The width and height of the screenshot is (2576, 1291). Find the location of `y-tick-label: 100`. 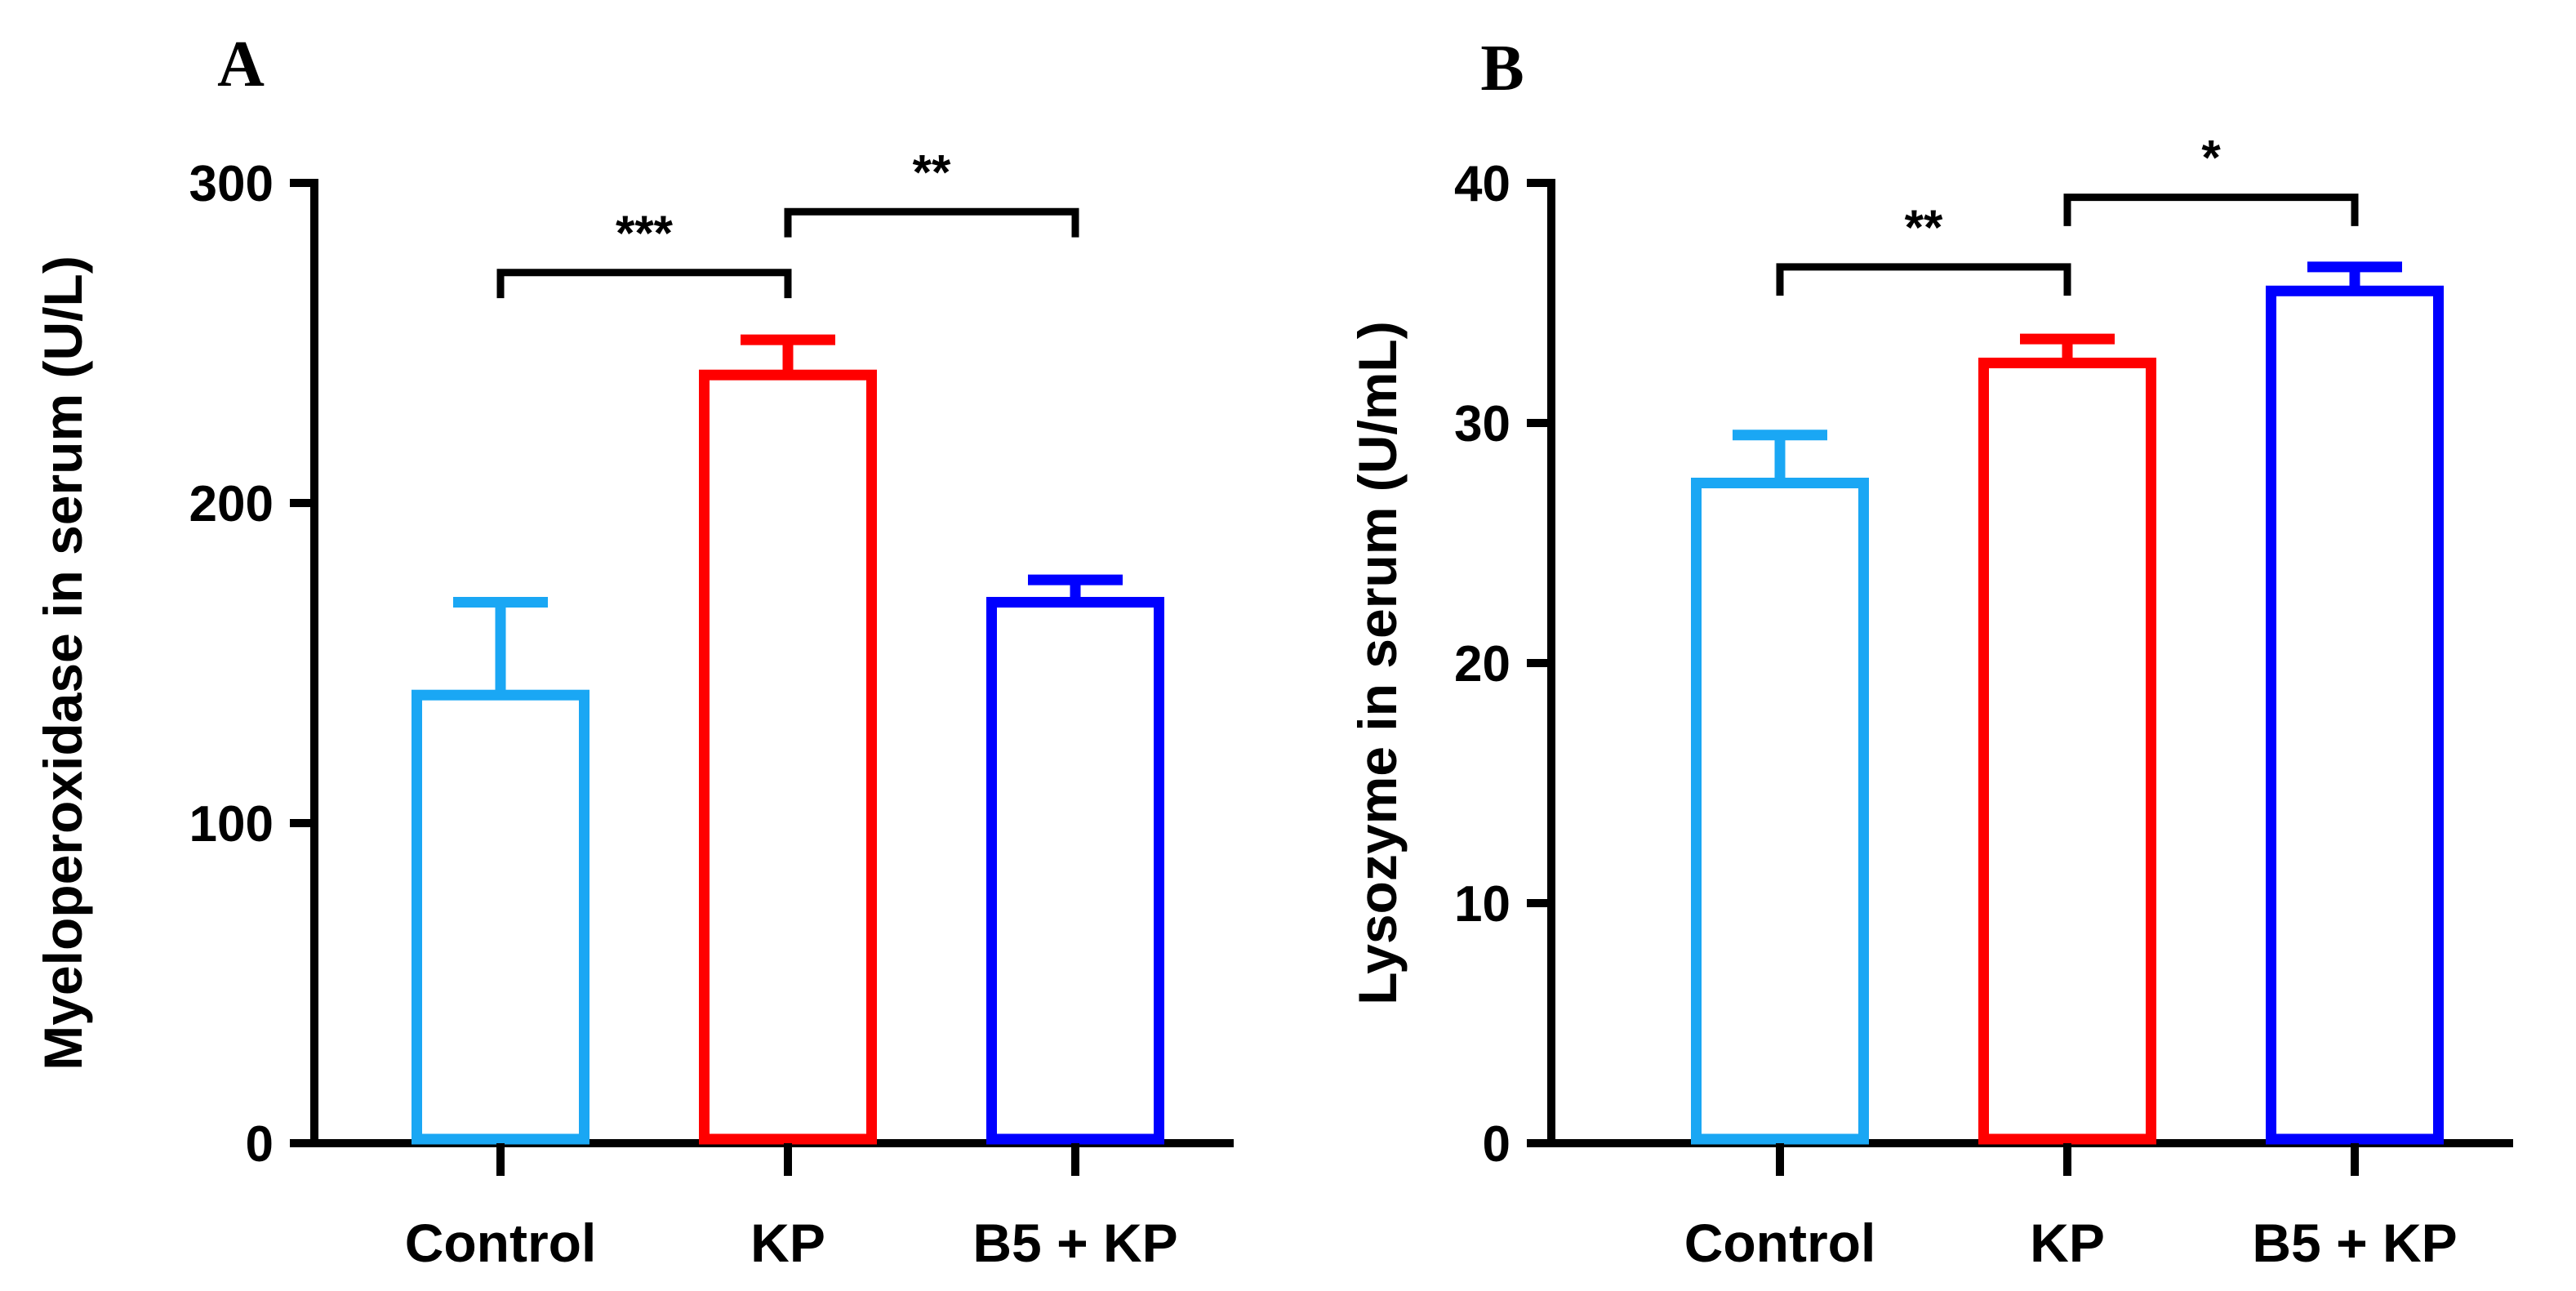

y-tick-label: 100 is located at coordinates (231, 824).